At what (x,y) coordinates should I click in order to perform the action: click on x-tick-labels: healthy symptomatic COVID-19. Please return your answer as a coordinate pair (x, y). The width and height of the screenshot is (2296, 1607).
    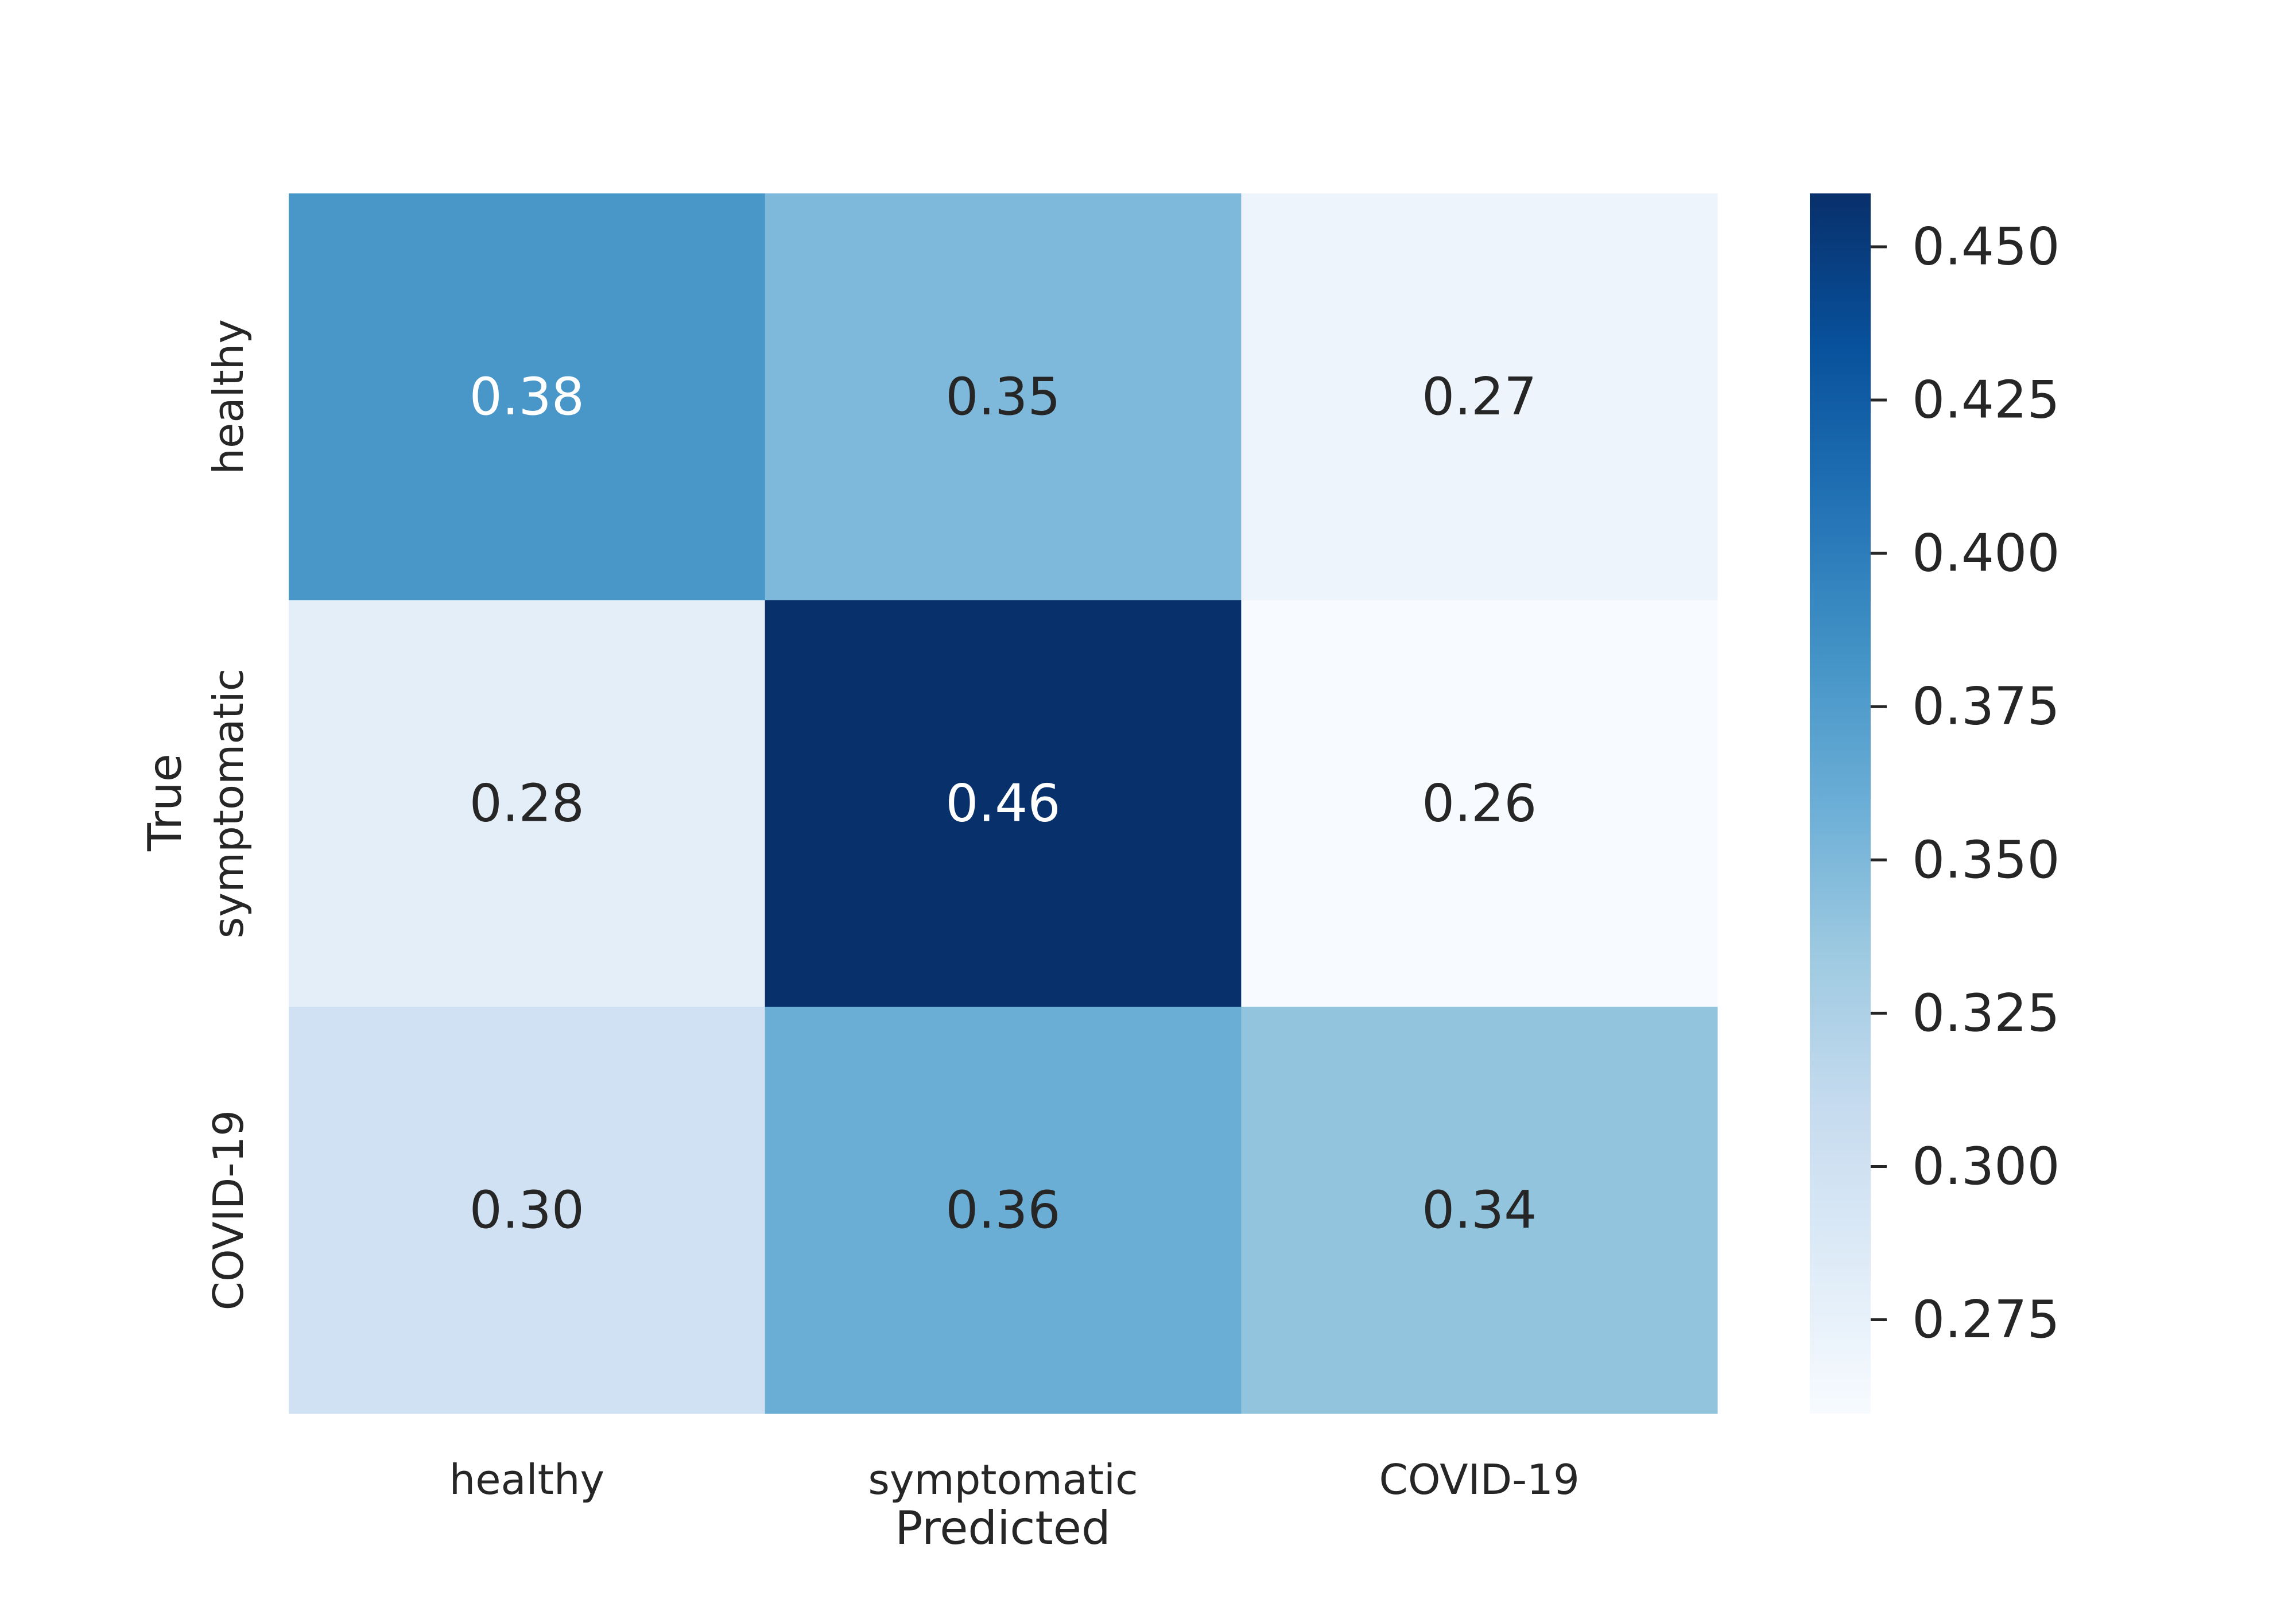
    Looking at the image, I should click on (1014, 1479).